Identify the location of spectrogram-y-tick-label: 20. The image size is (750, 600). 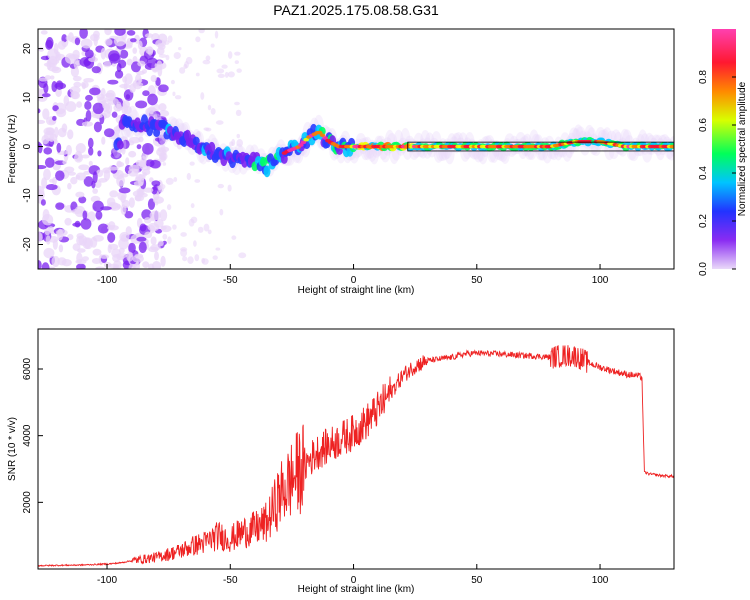
(27, 49).